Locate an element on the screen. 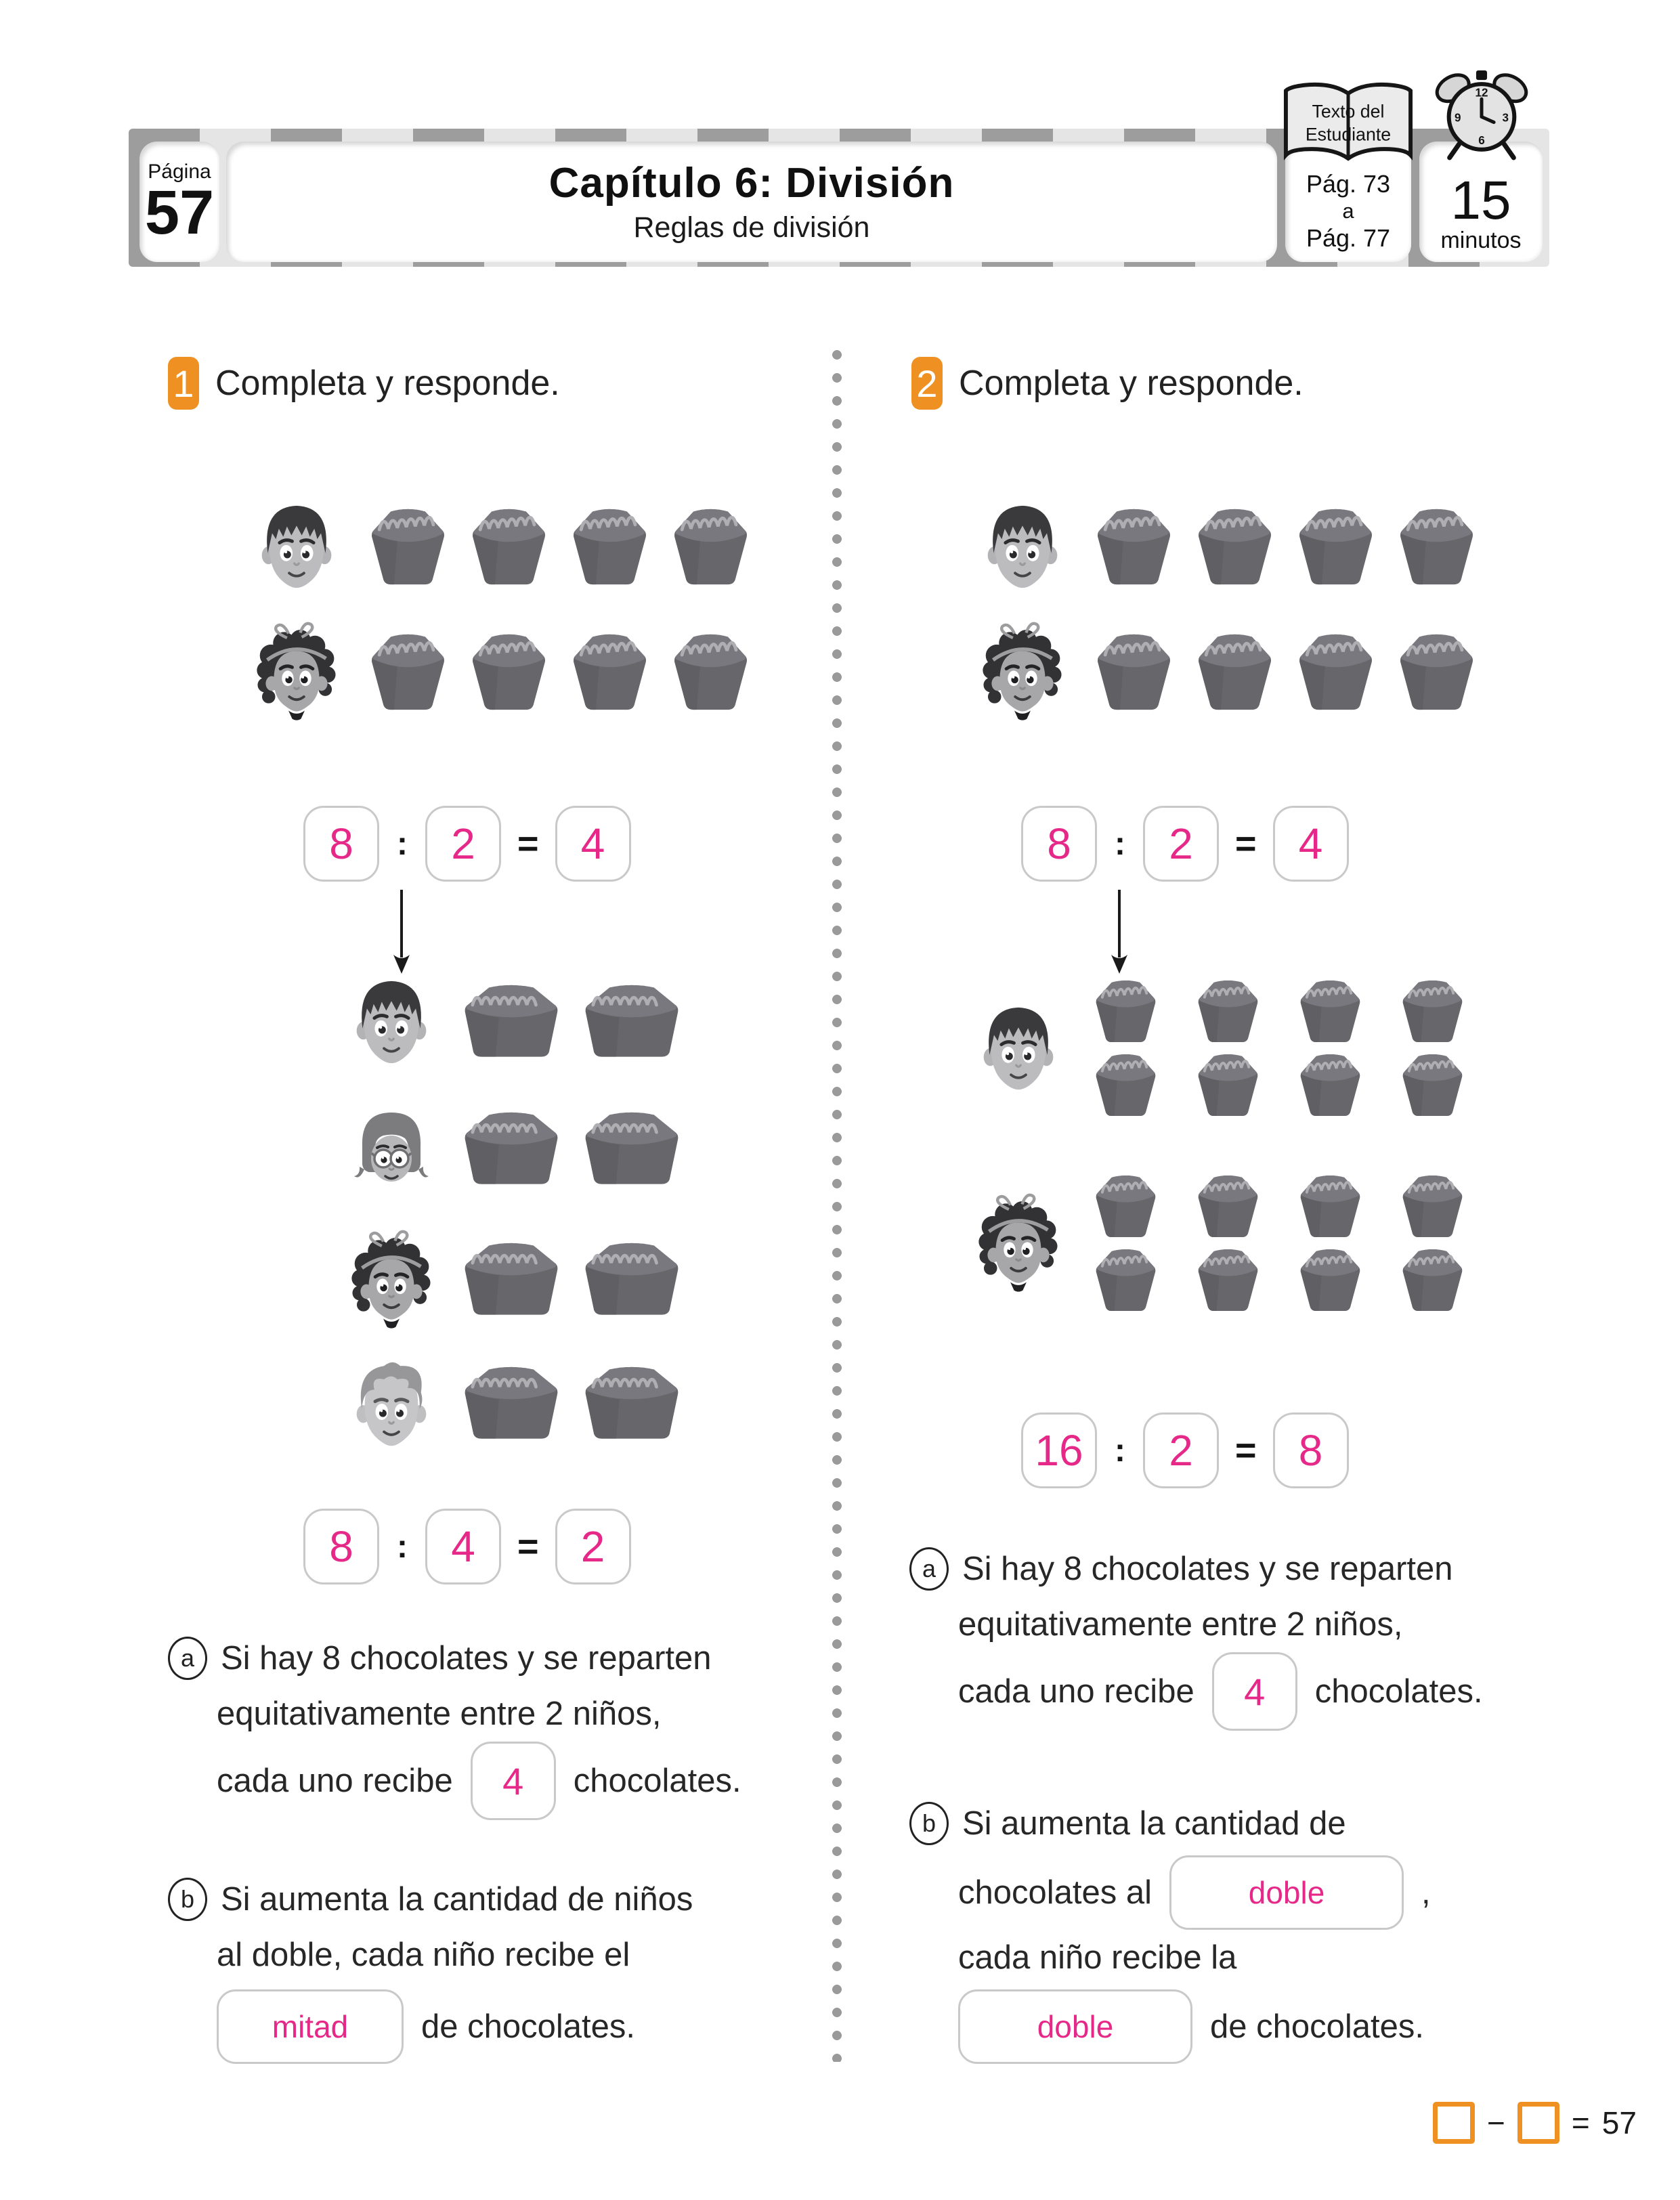  item-b-line4-after: de chocolates. is located at coordinates (1317, 2026).